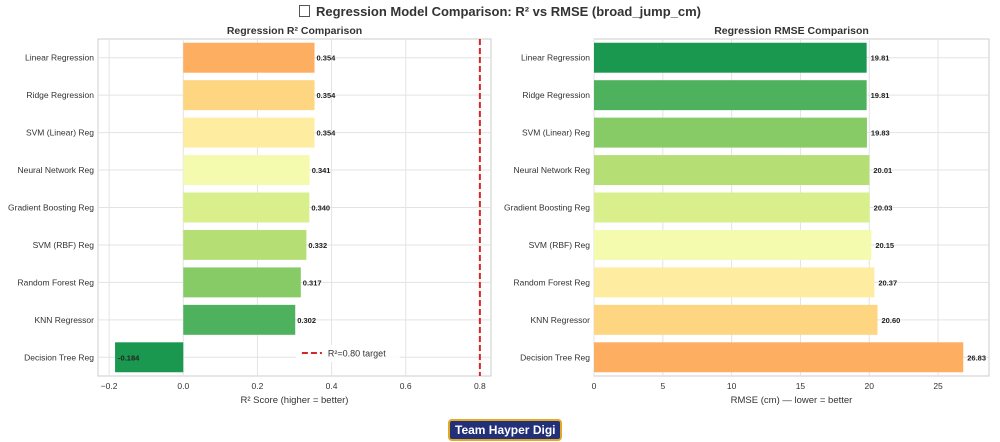  What do you see at coordinates (129, 357) in the screenshot?
I see `r2-value-label: -0.184` at bounding box center [129, 357].